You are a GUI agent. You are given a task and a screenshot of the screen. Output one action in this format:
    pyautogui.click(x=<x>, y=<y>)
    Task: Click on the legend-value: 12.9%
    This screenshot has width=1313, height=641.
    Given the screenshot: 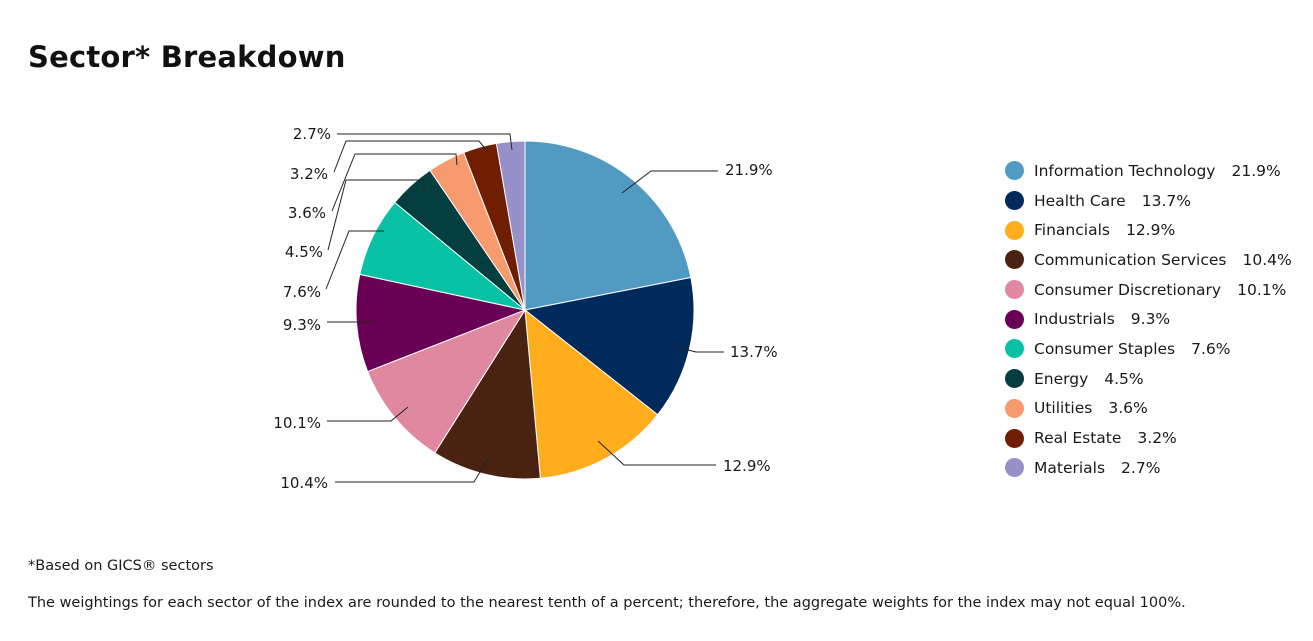 What is the action you would take?
    pyautogui.click(x=1150, y=230)
    